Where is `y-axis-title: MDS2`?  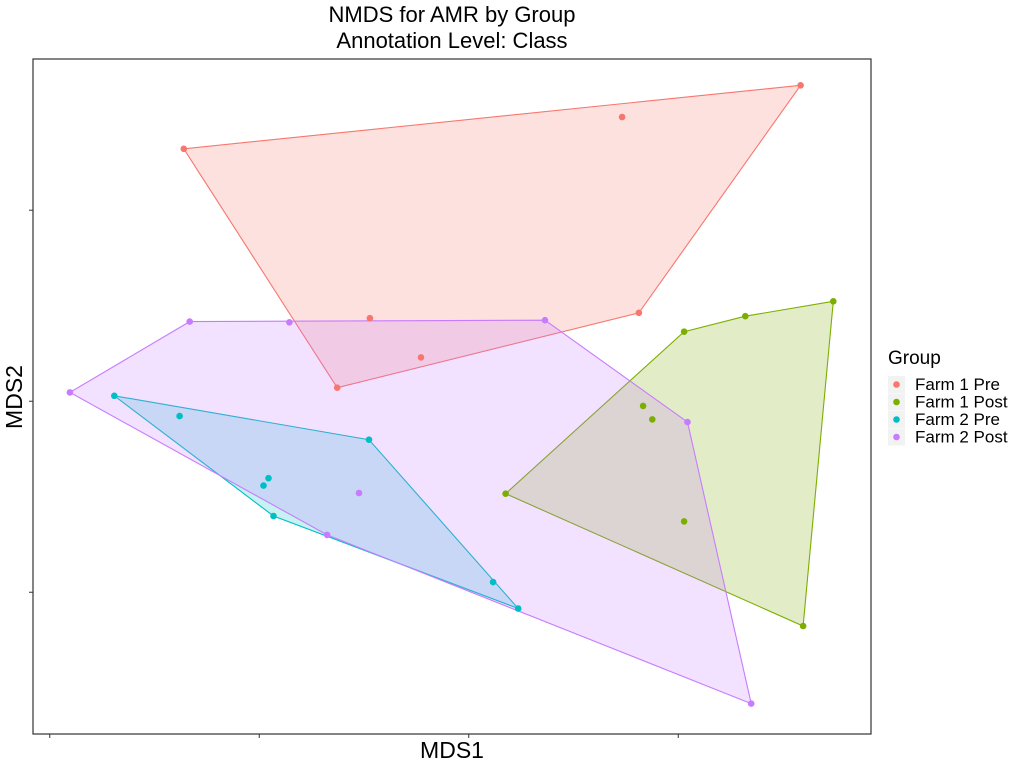
y-axis-title: MDS2 is located at coordinates (14, 397).